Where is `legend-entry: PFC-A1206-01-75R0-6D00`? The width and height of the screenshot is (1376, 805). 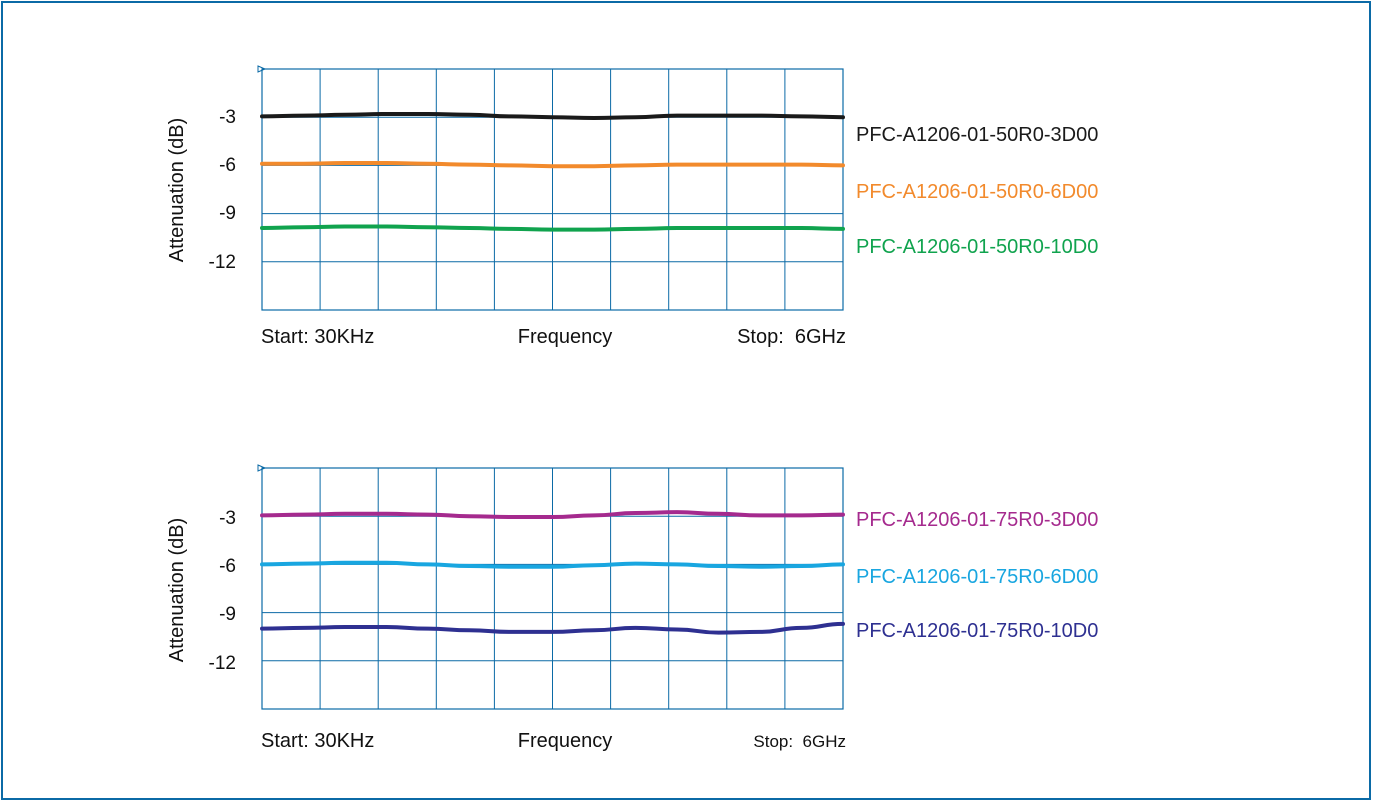
legend-entry: PFC-A1206-01-75R0-6D00 is located at coordinates (977, 577).